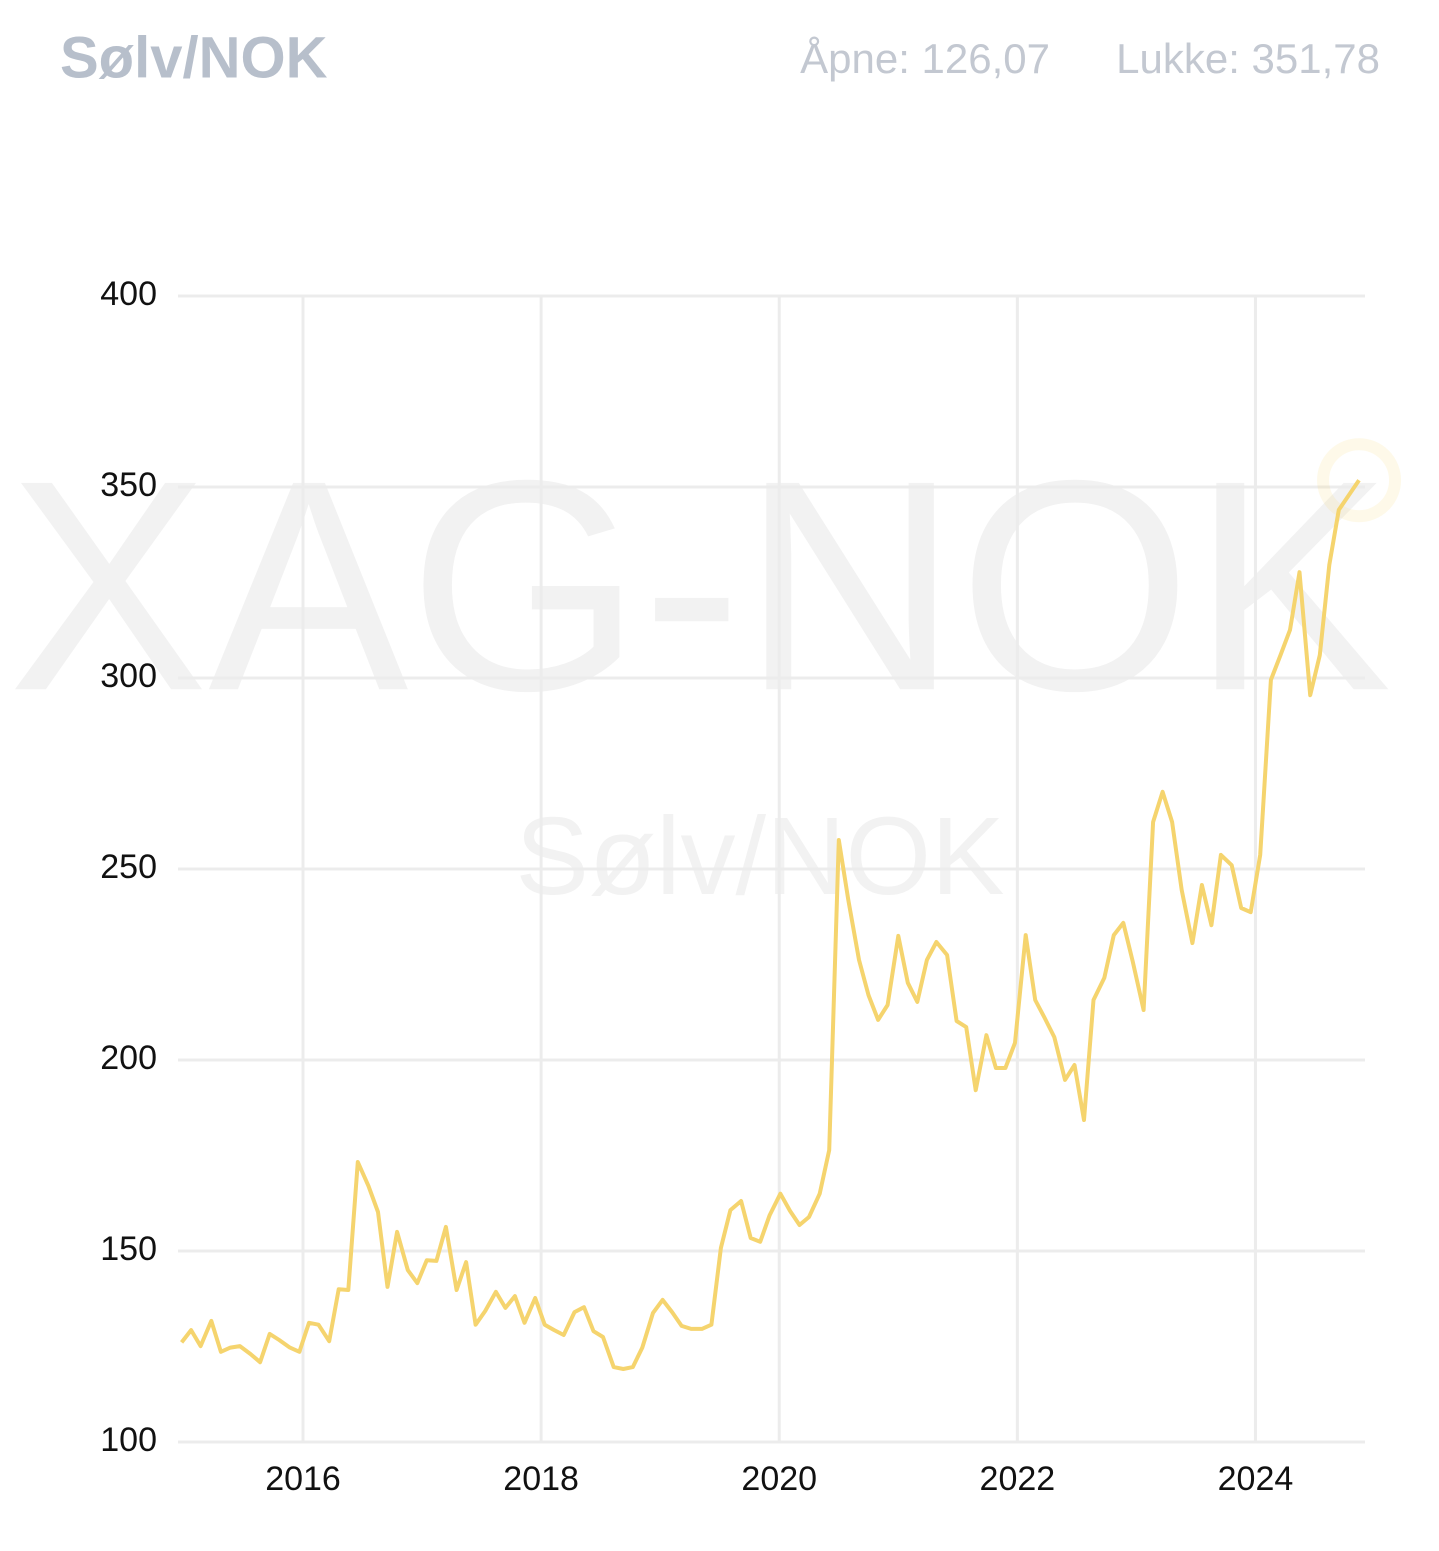 Image resolution: width=1439 pixels, height=1551 pixels. I want to click on chart-title: Sølv/NOK, so click(194, 57).